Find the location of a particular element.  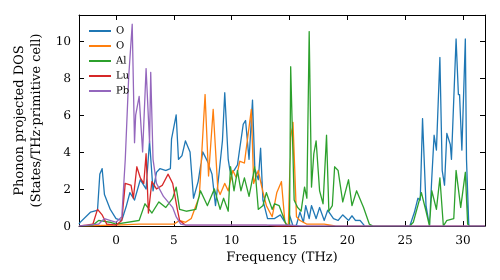

x-tick-label: 30 is located at coordinates (463, 240).